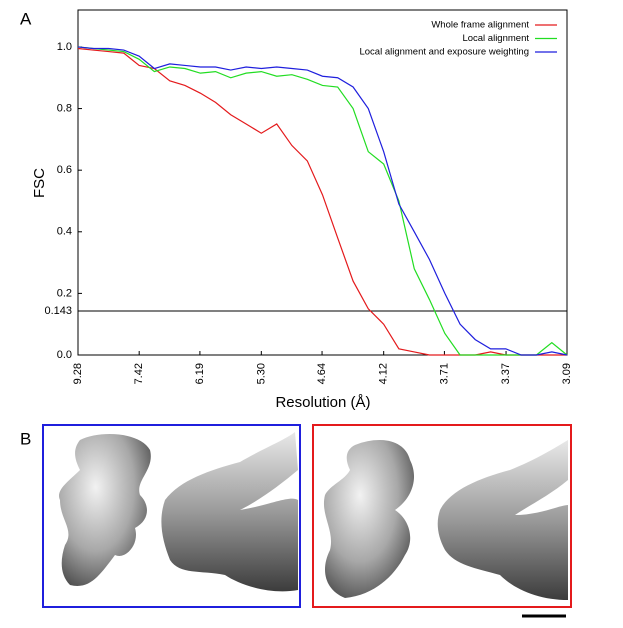  Describe the element at coordinates (322, 373) in the screenshot. I see `x-tick-label: 4.64` at that location.